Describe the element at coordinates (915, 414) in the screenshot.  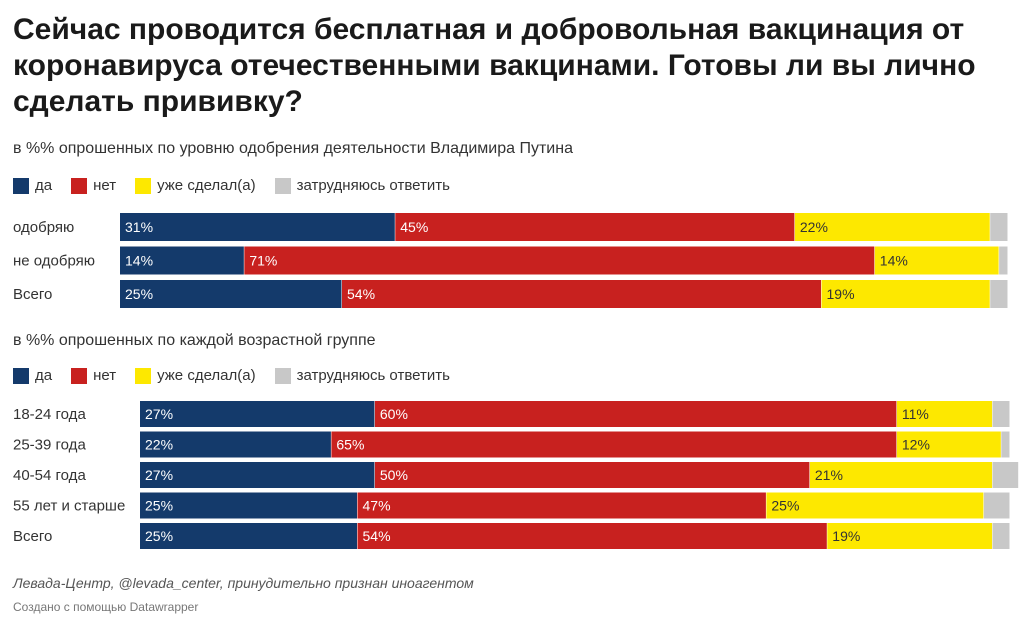
I see `value-label: 11%` at that location.